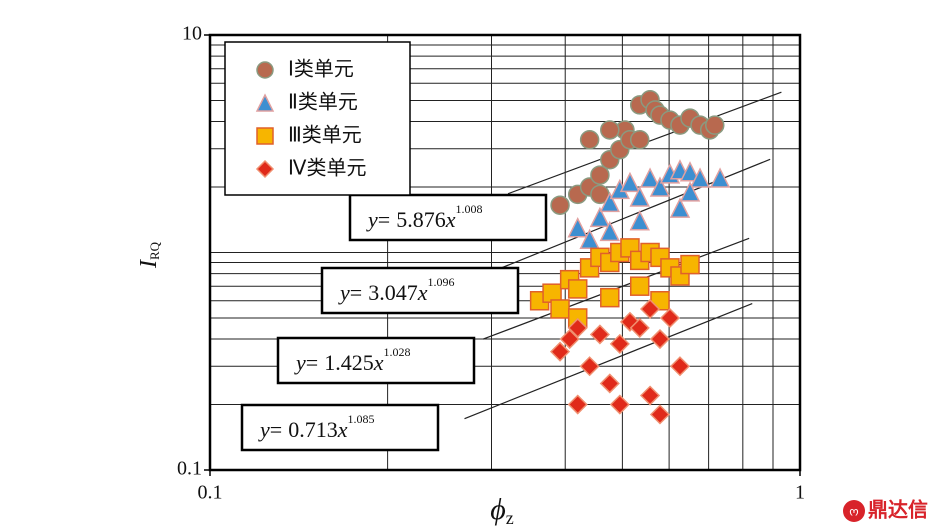 This screenshot has width=944, height=531. I want to click on legend-label: Ⅰ类单元, so click(321, 69).